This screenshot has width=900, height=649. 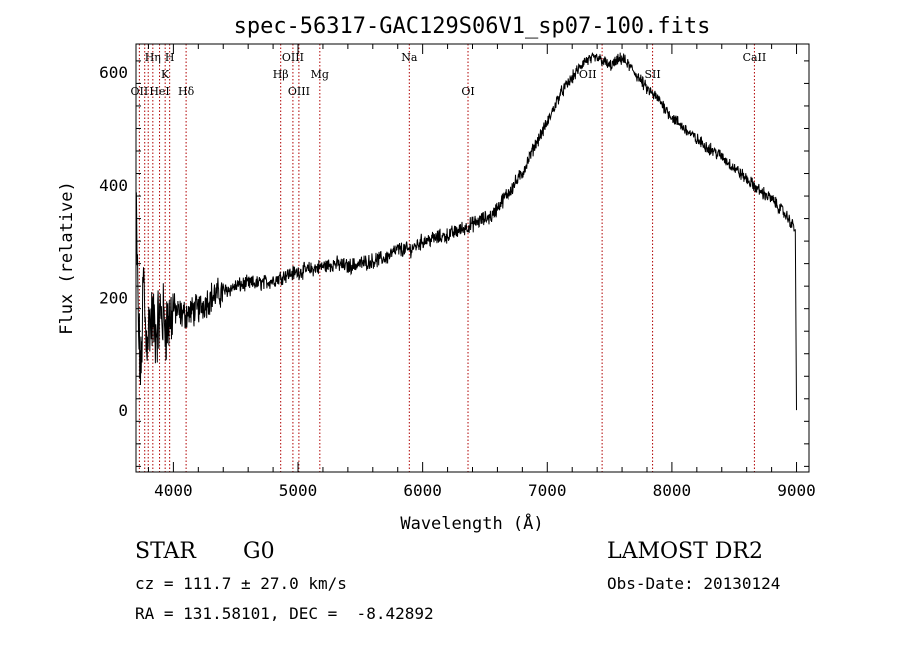 What do you see at coordinates (113, 72) in the screenshot?
I see `y-tick-label: 600` at bounding box center [113, 72].